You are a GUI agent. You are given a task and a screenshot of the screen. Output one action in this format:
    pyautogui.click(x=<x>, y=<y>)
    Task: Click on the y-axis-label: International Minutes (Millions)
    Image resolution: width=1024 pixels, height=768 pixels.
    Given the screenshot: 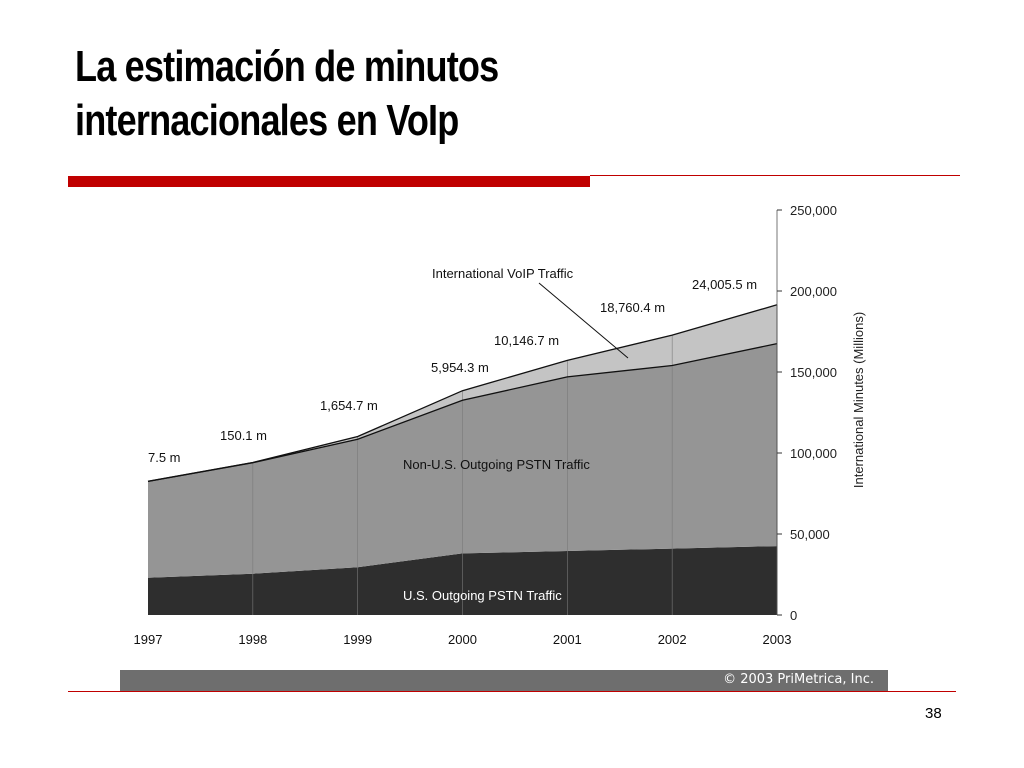 What is the action you would take?
    pyautogui.click(x=858, y=400)
    